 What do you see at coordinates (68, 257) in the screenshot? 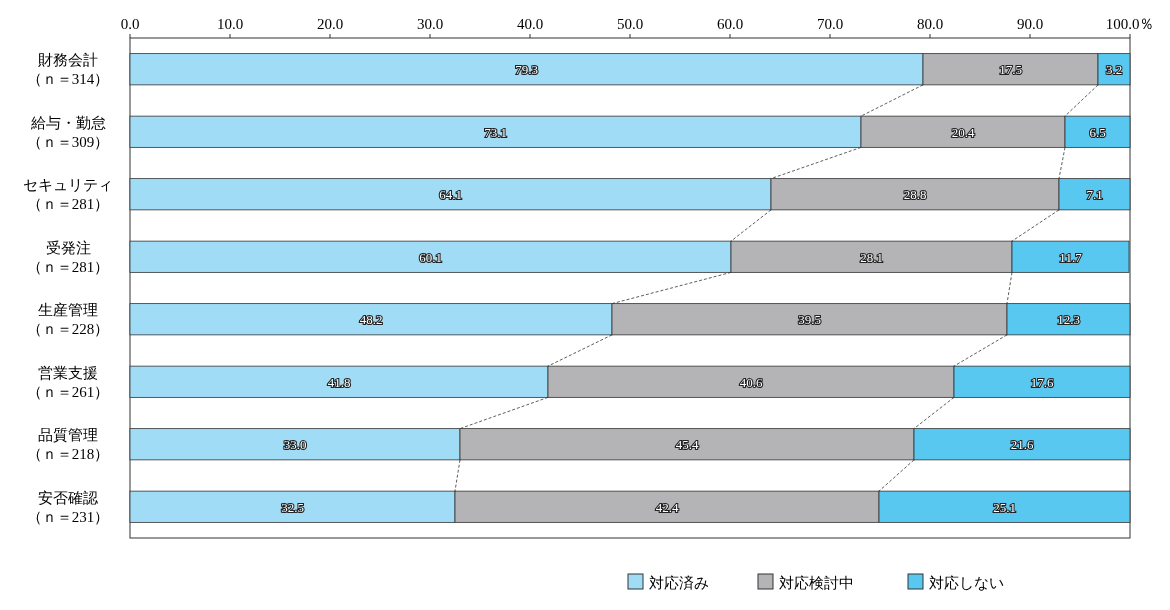
I see `y-tick-label: 受発注（ｎ＝281）` at bounding box center [68, 257].